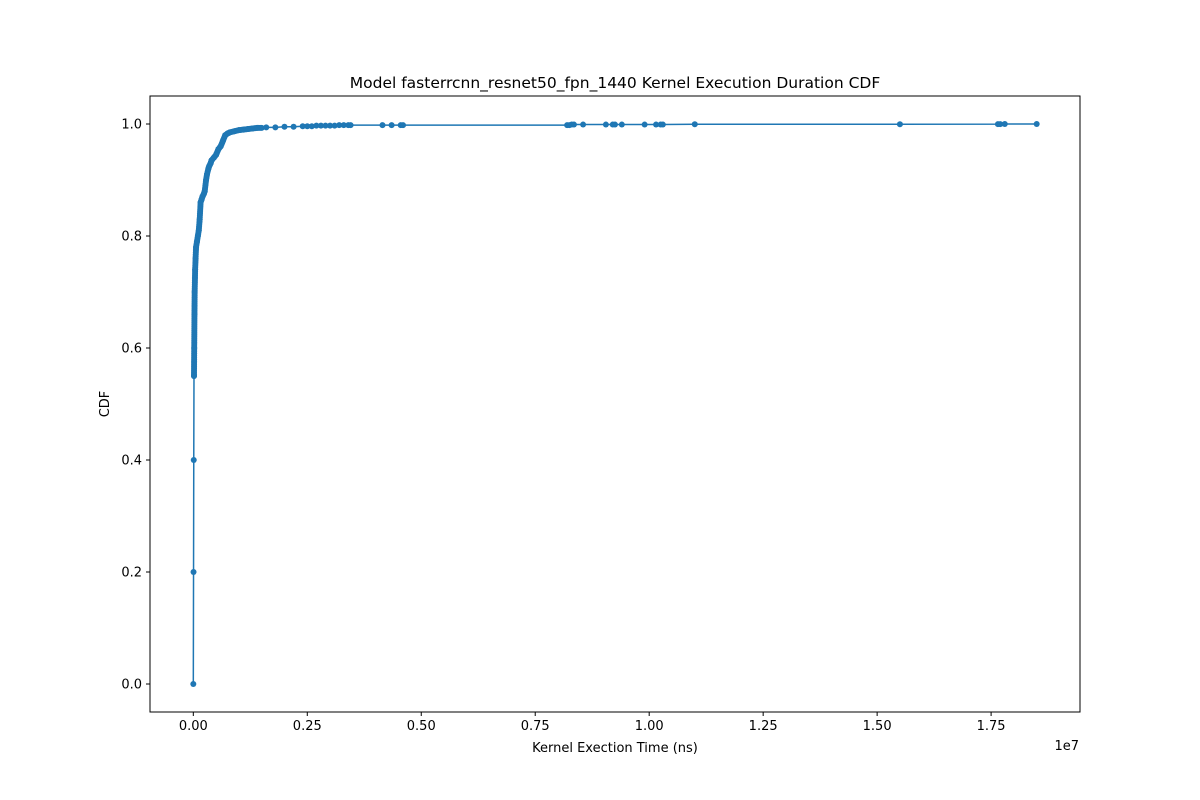  I want to click on x-tick-label: 1.25, so click(763, 726).